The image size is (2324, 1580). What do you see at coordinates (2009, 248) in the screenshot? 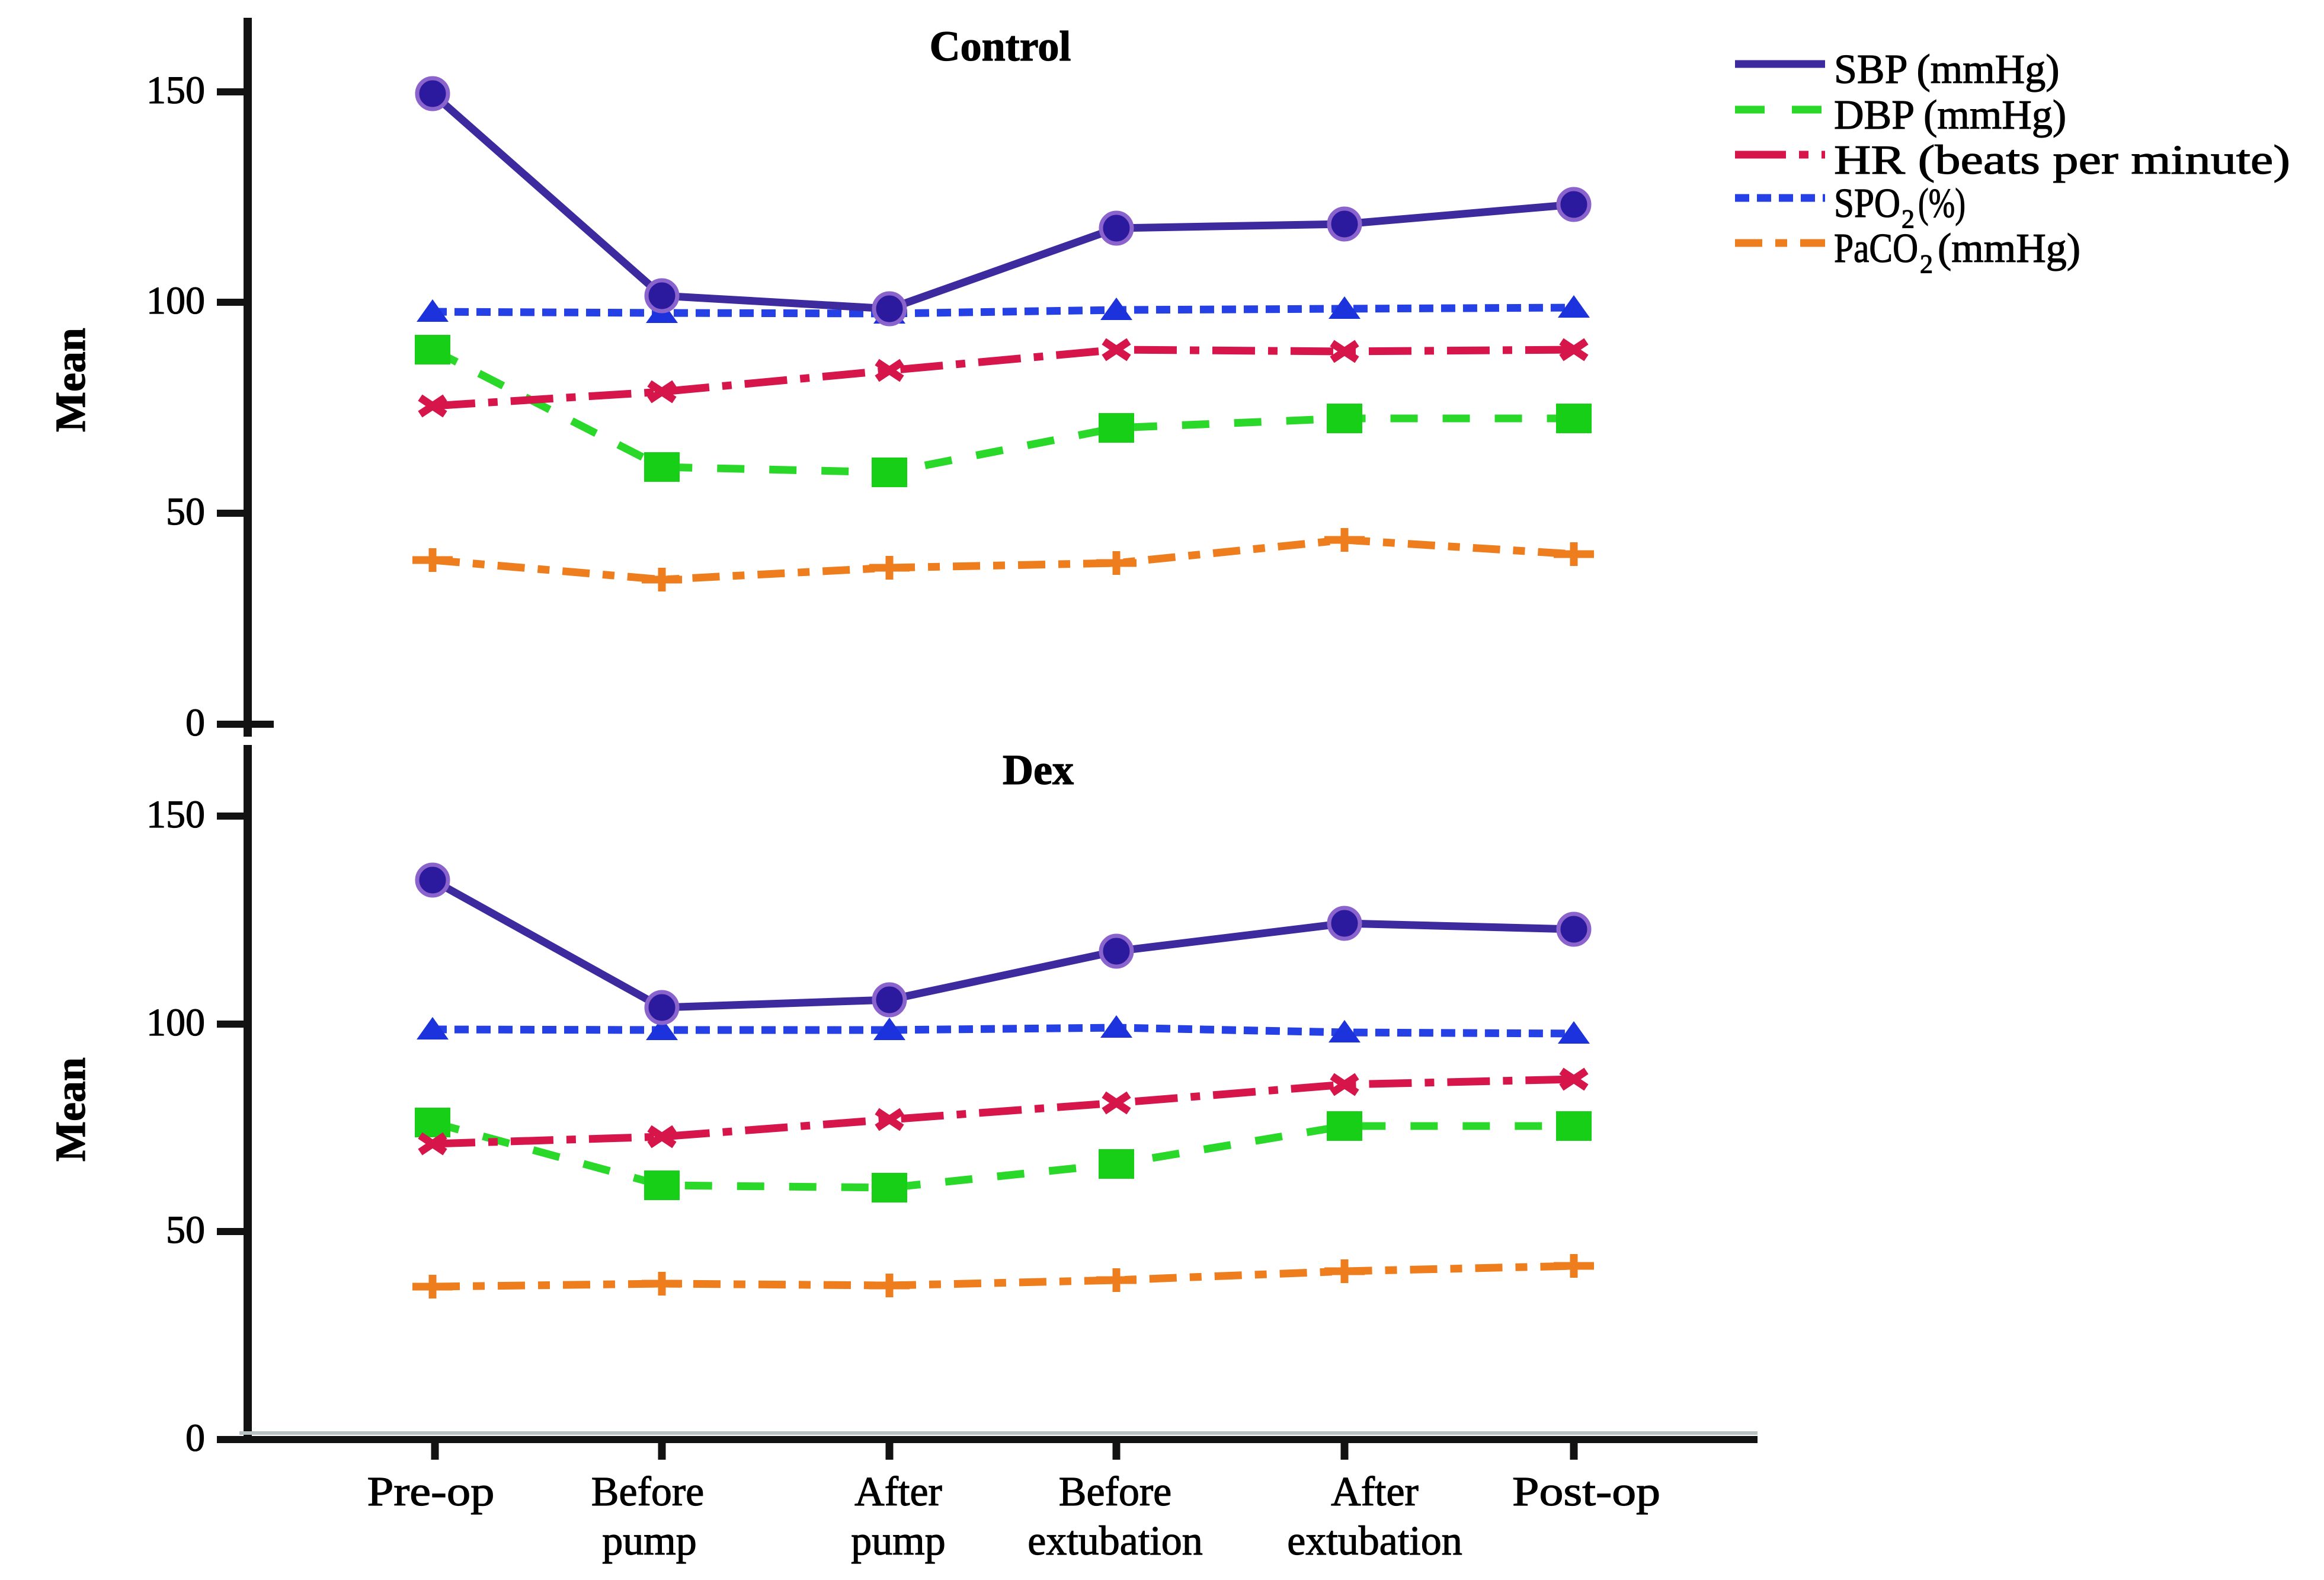
I see `svg-text: (mmHg)` at bounding box center [2009, 248].